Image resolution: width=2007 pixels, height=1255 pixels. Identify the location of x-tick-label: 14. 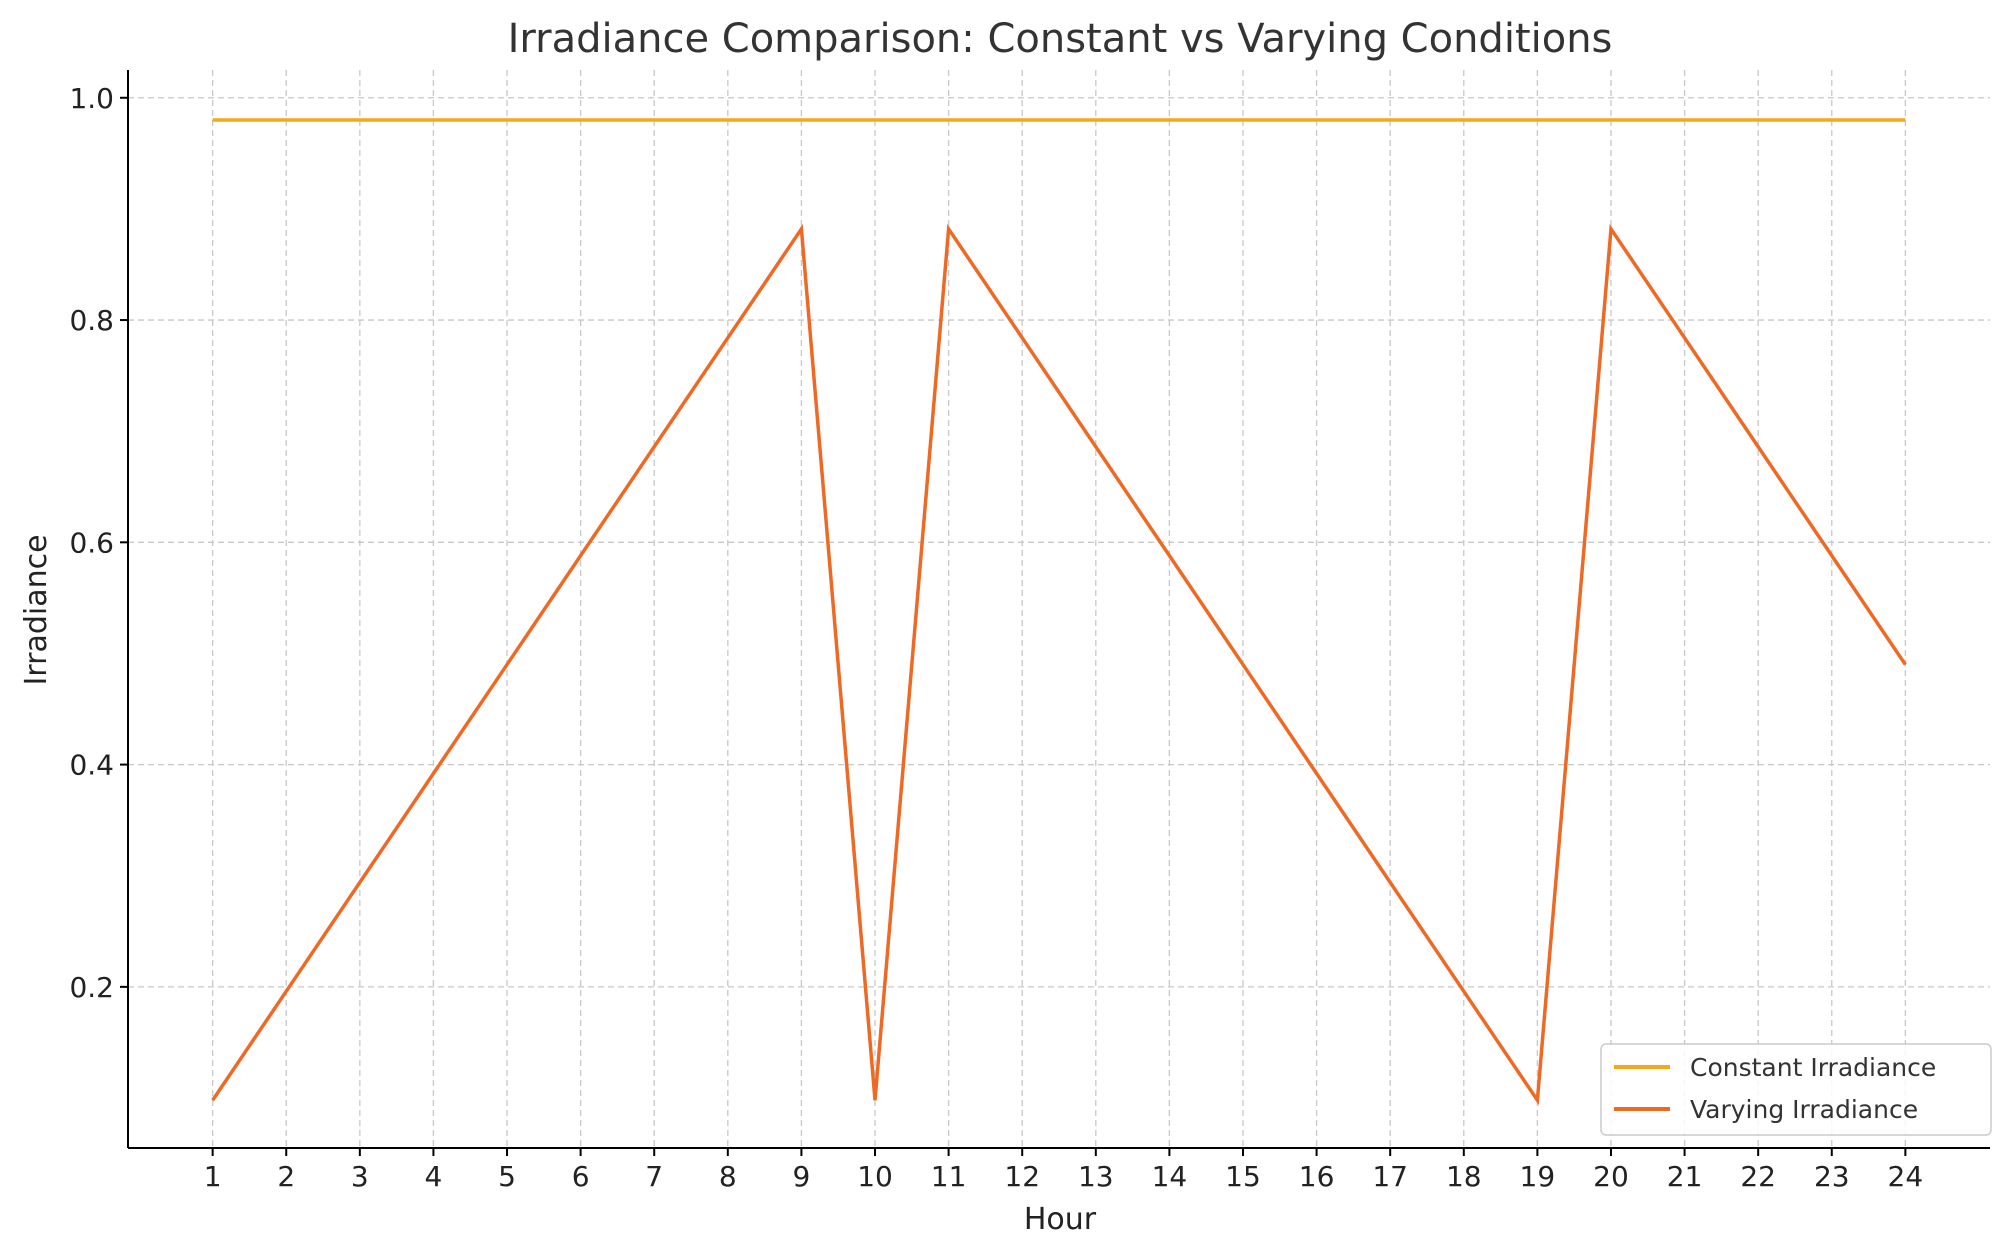
(1170, 1176).